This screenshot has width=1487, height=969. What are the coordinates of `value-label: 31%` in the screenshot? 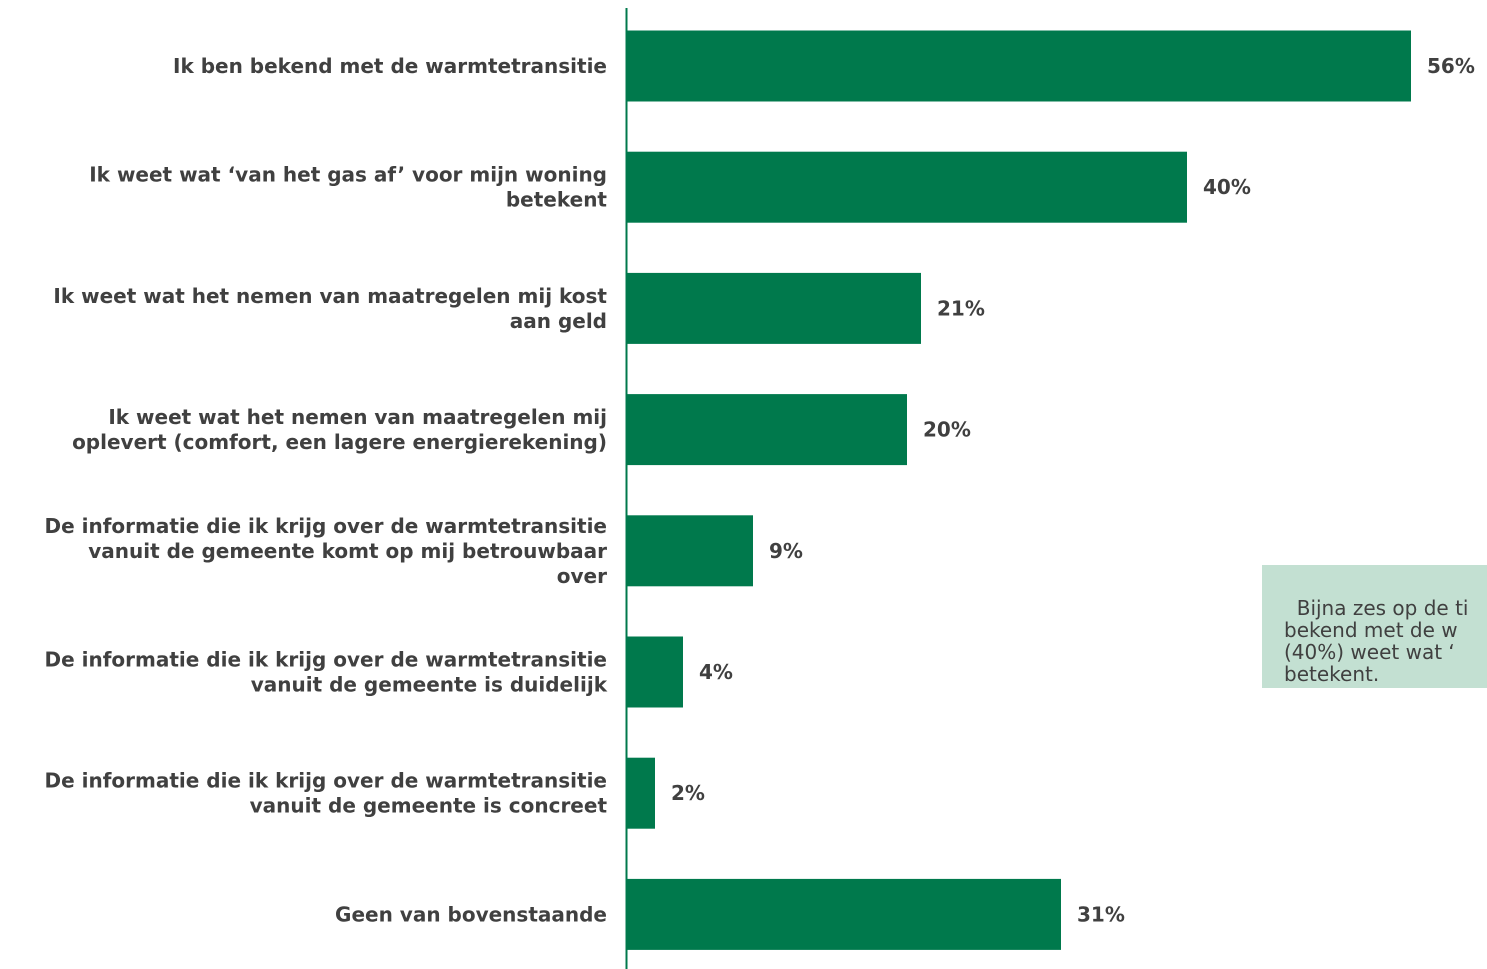 It's located at (1101, 914).